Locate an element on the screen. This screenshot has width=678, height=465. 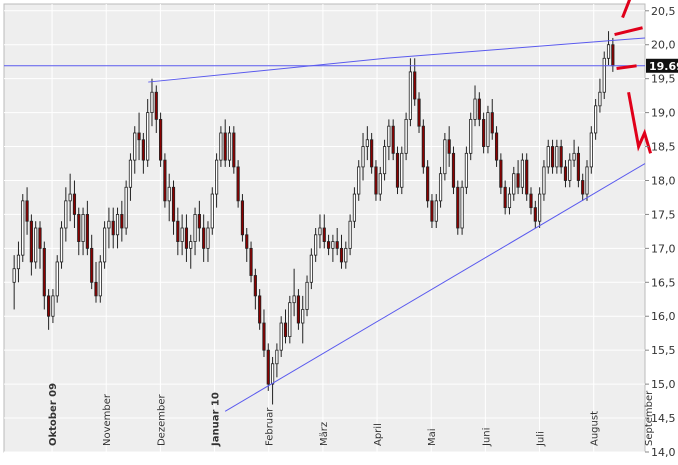
y-tick-label: 18,5 is located at coordinates (663, 147).